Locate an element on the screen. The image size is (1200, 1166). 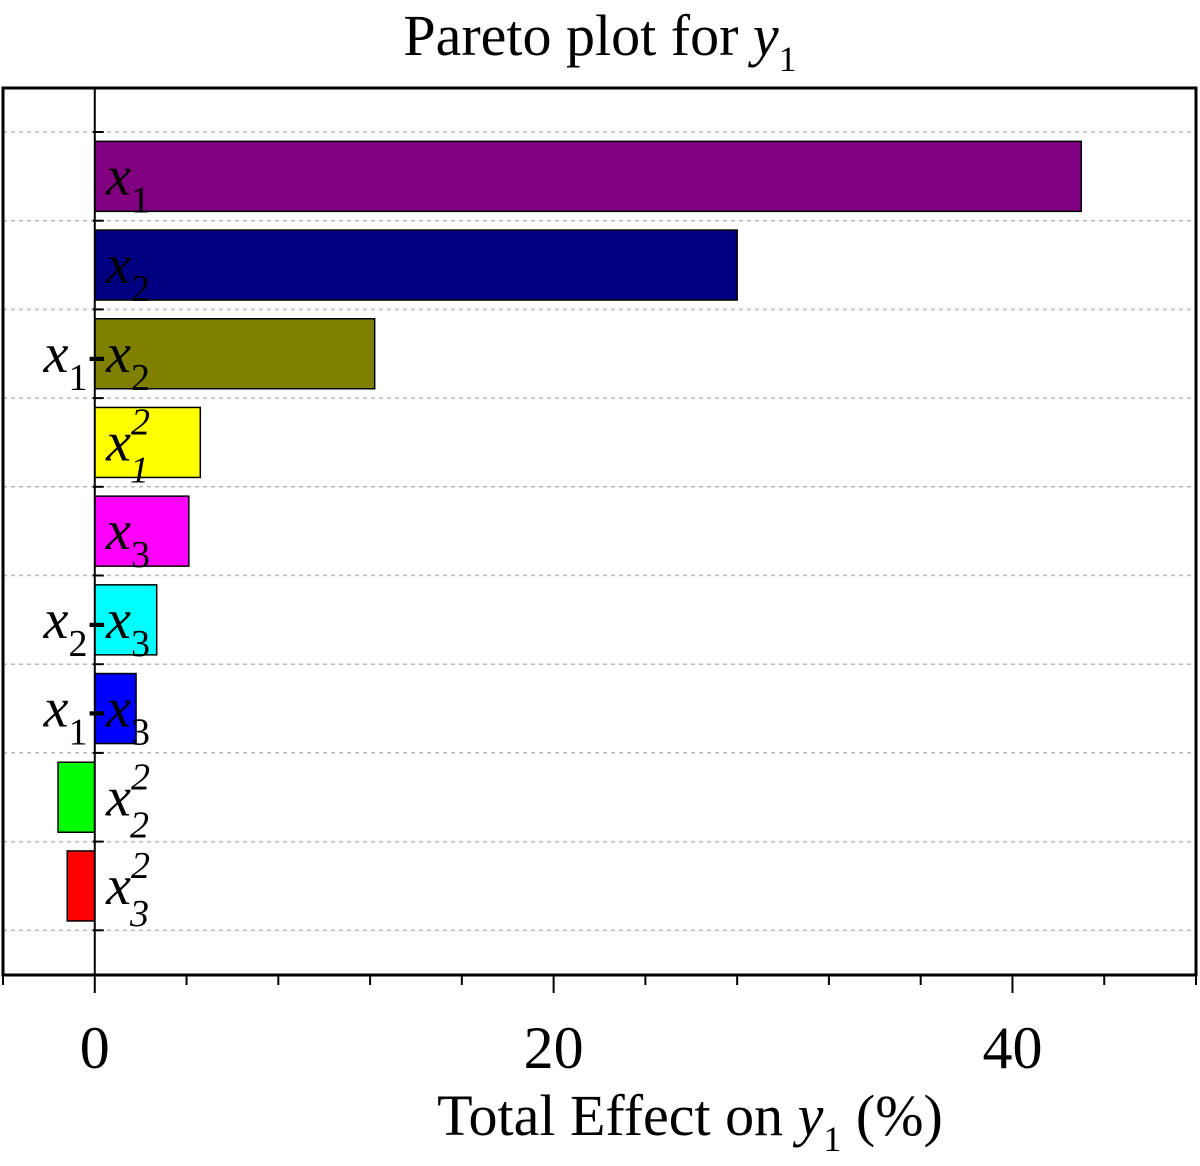
category-label: x2 is located at coordinates (127, 272).